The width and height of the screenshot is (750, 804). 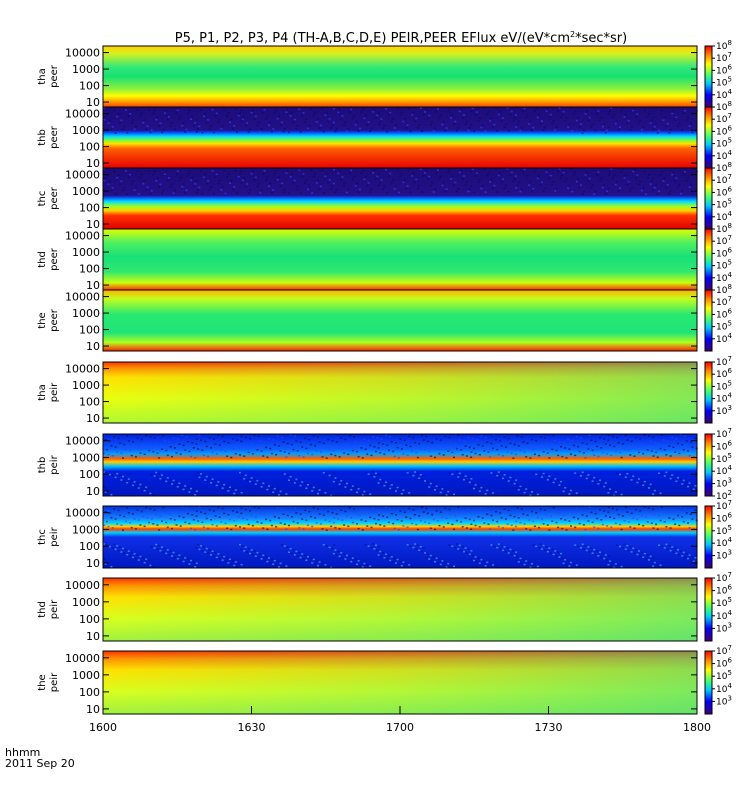 I want to click on colorbar, so click(x=708, y=465).